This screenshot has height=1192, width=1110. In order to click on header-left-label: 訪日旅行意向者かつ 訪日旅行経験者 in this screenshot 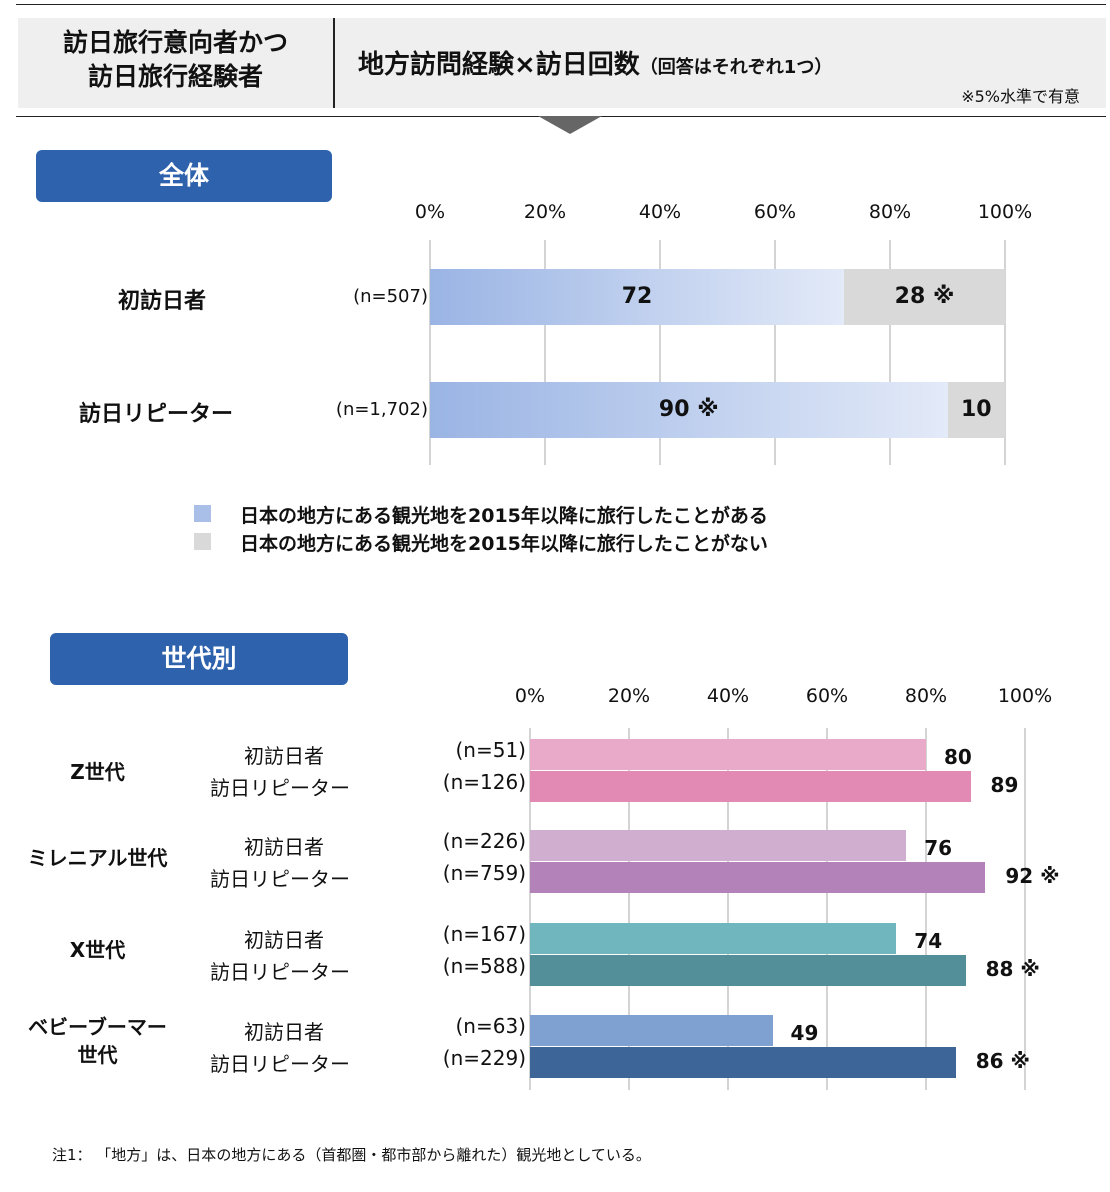, I will do `click(175, 60)`.